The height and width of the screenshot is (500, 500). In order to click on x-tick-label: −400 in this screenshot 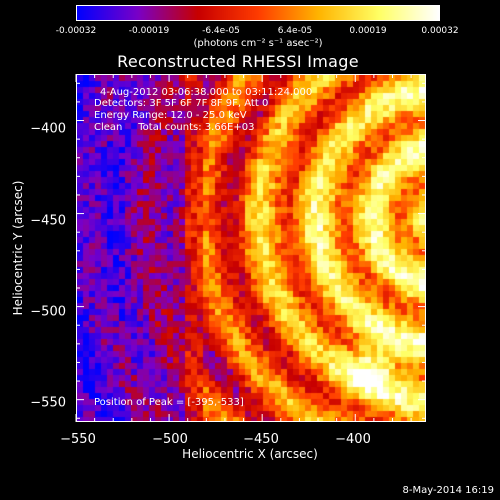, I will do `click(353, 439)`.